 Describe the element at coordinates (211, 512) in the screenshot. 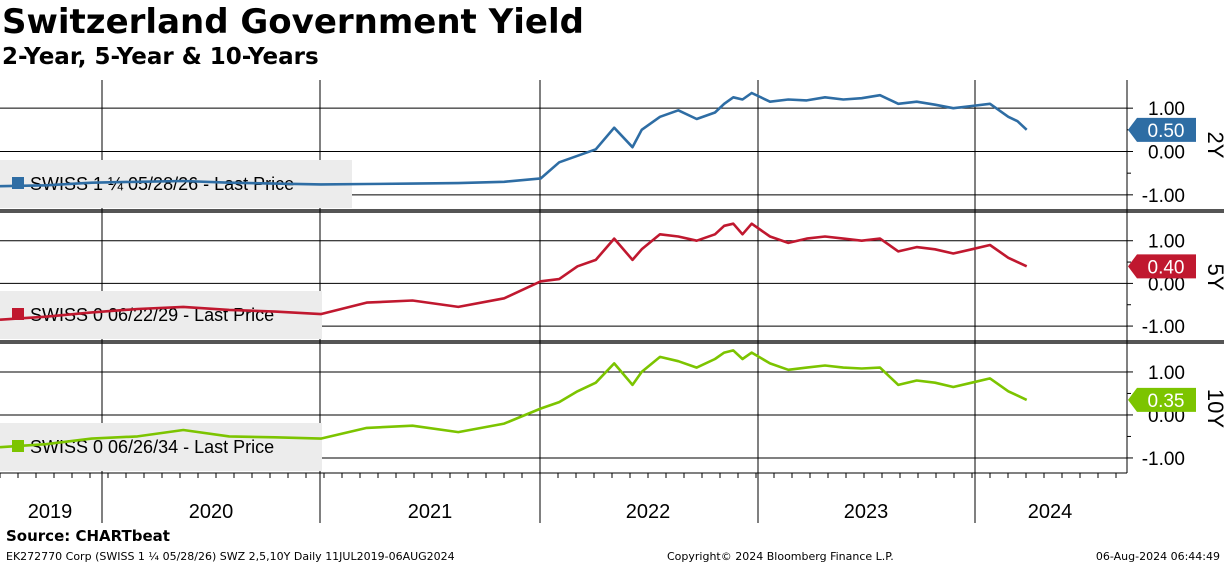

I see `x-tick-label: 2020` at that location.